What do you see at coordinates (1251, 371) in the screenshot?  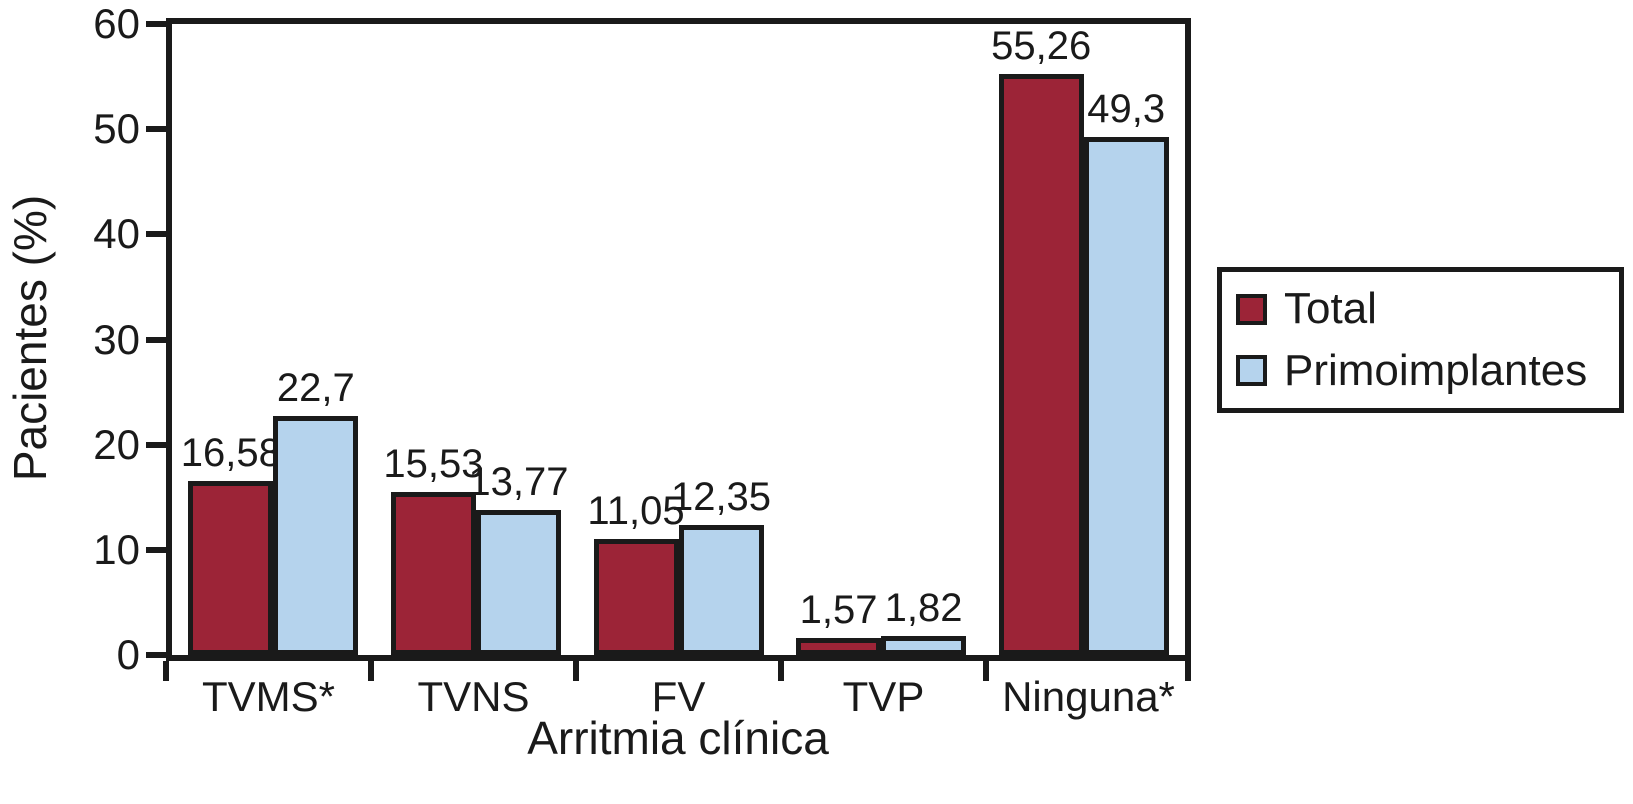 I see `primoimplantes-series-swatch-icon` at bounding box center [1251, 371].